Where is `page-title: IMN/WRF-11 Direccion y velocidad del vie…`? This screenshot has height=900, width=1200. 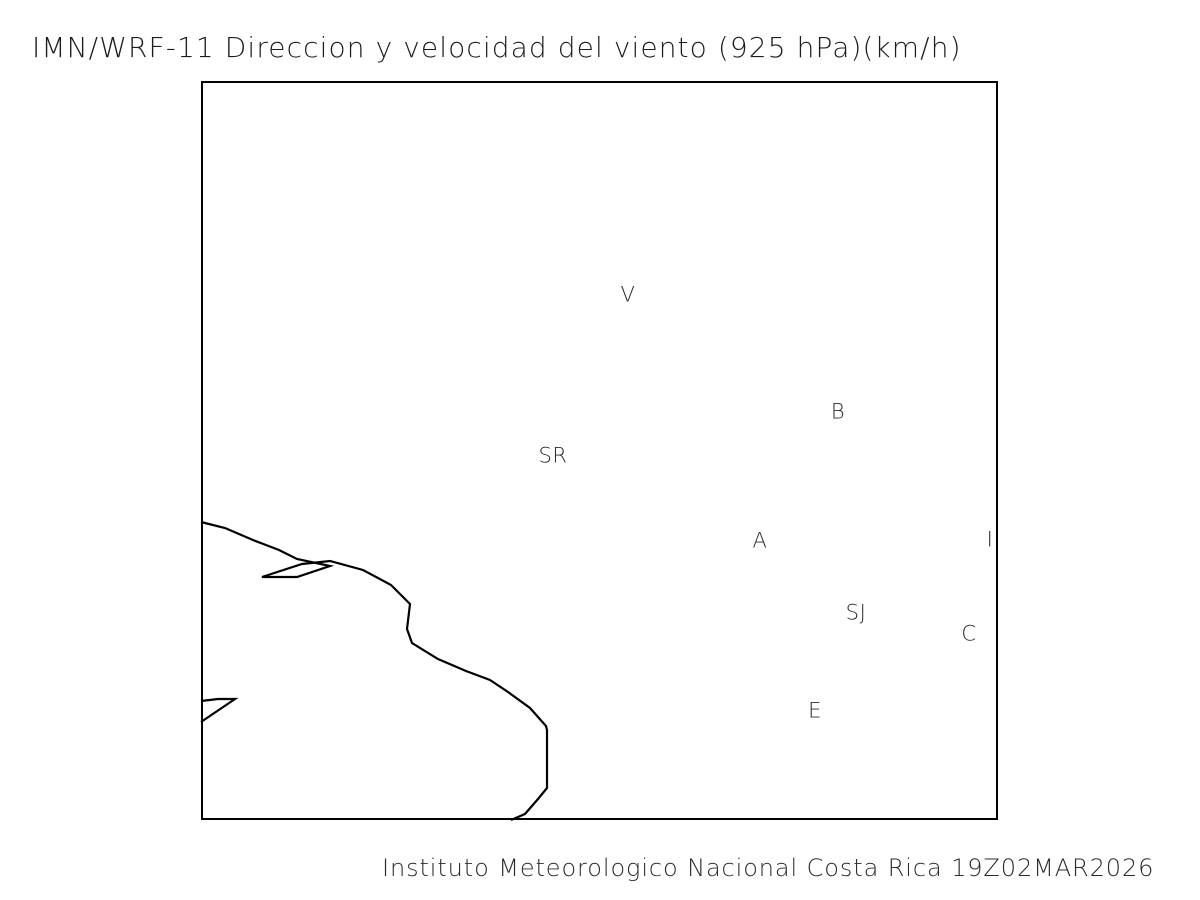 page-title: IMN/WRF-11 Direccion y velocidad del vie… is located at coordinates (497, 47).